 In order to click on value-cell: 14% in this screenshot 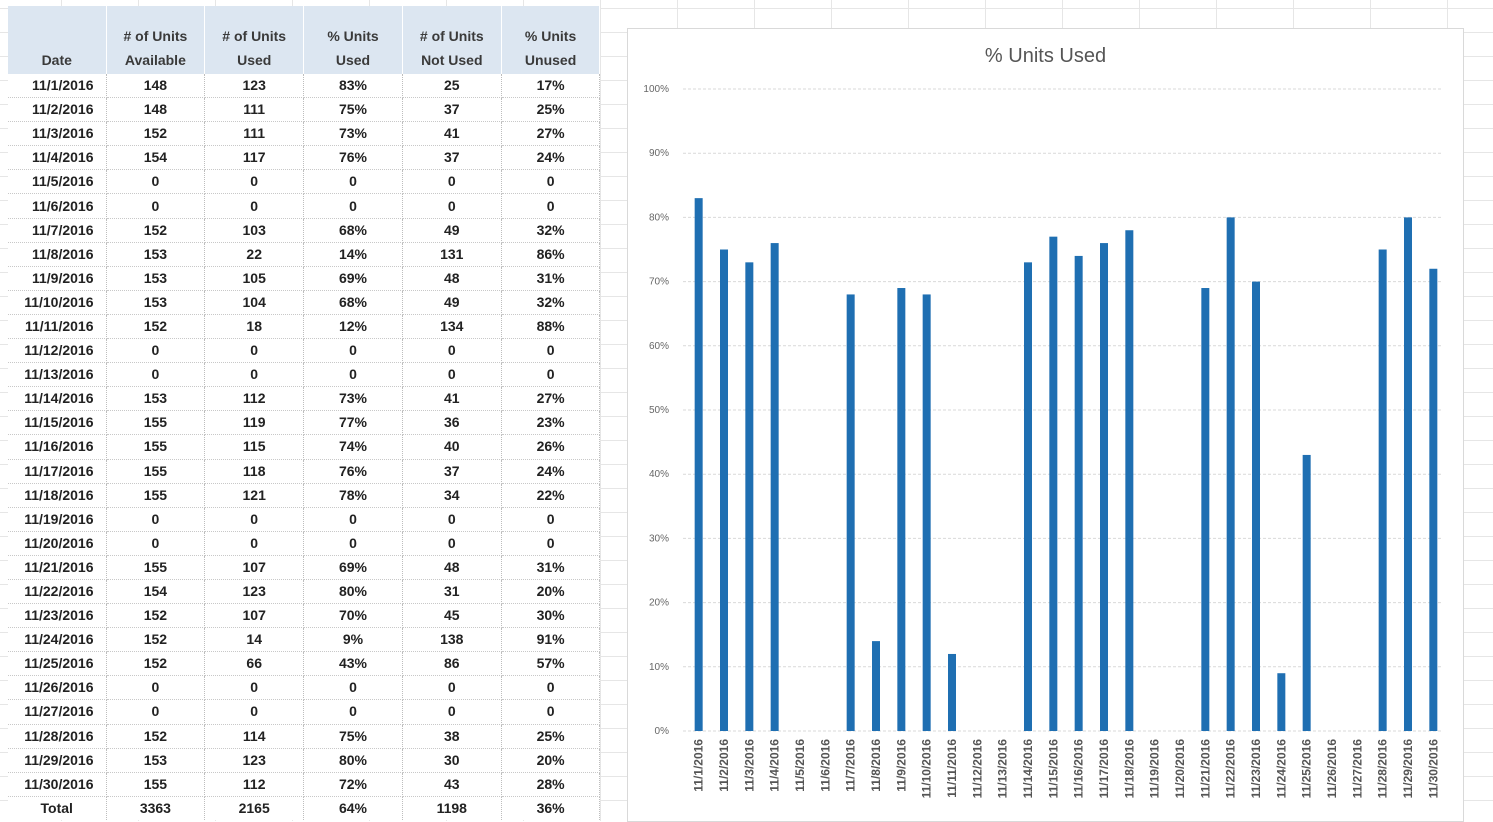, I will do `click(353, 254)`.